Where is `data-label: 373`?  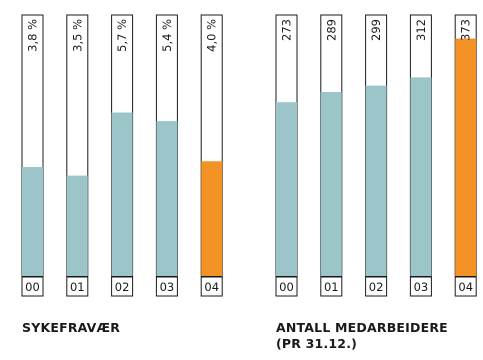
data-label: 373 is located at coordinates (466, 30).